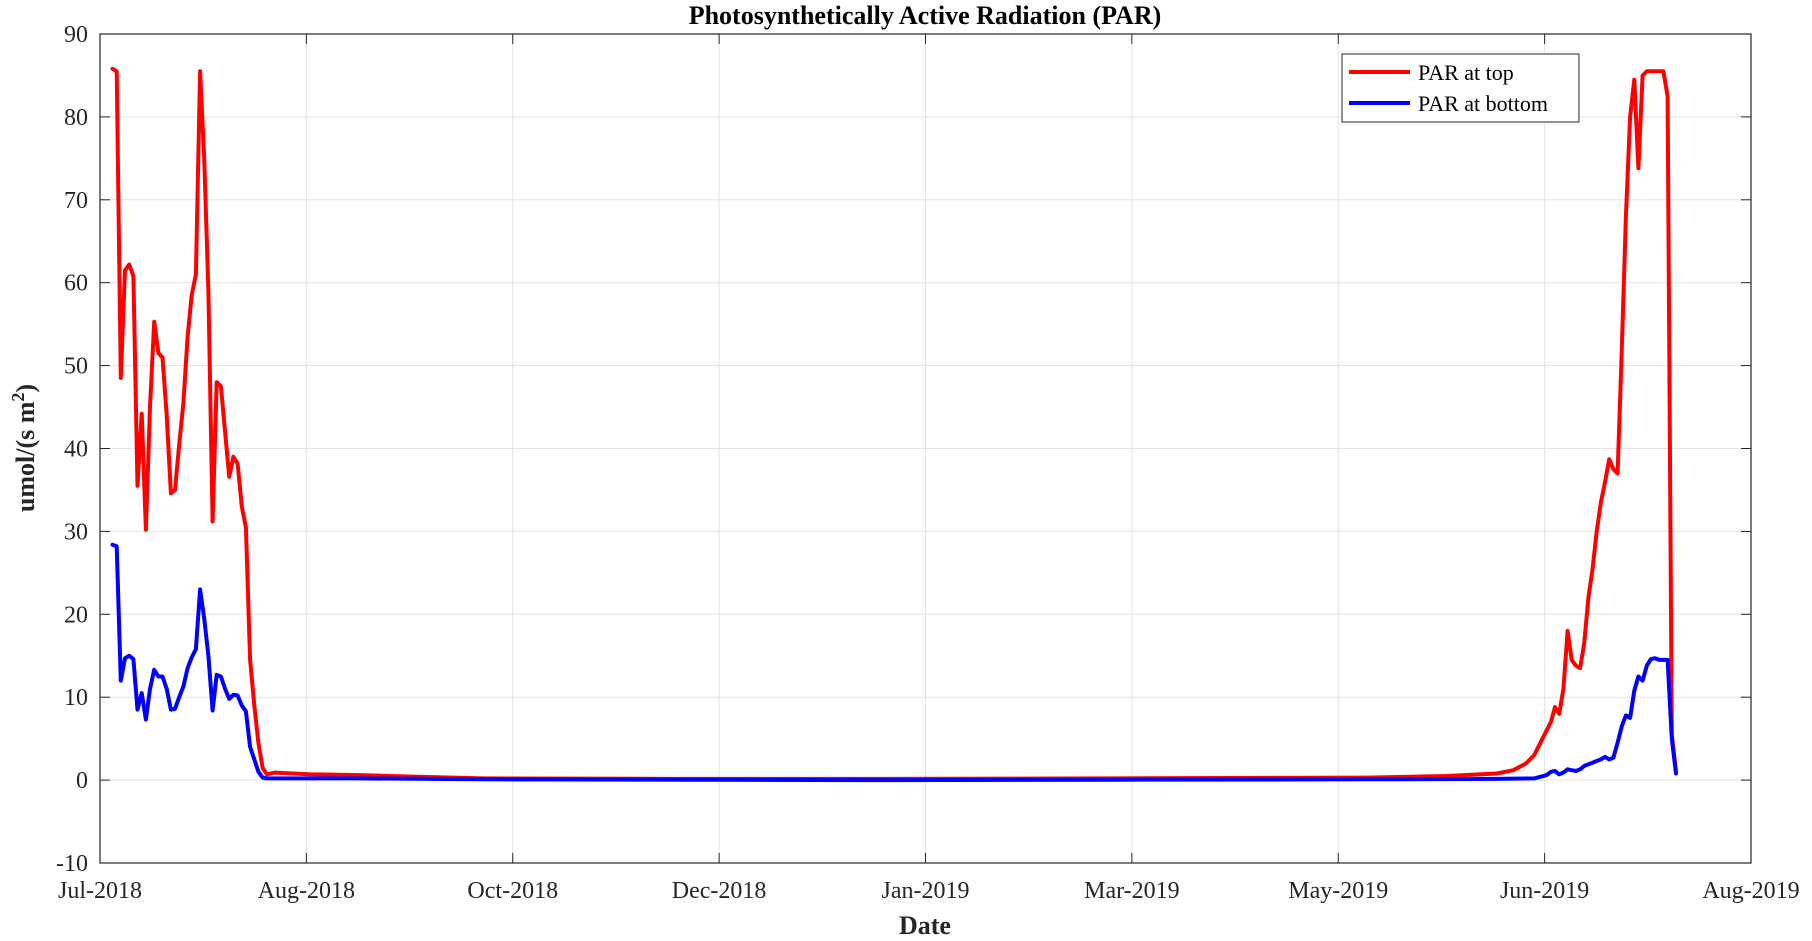  I want to click on x-tick-label: May-2019, so click(1338, 891).